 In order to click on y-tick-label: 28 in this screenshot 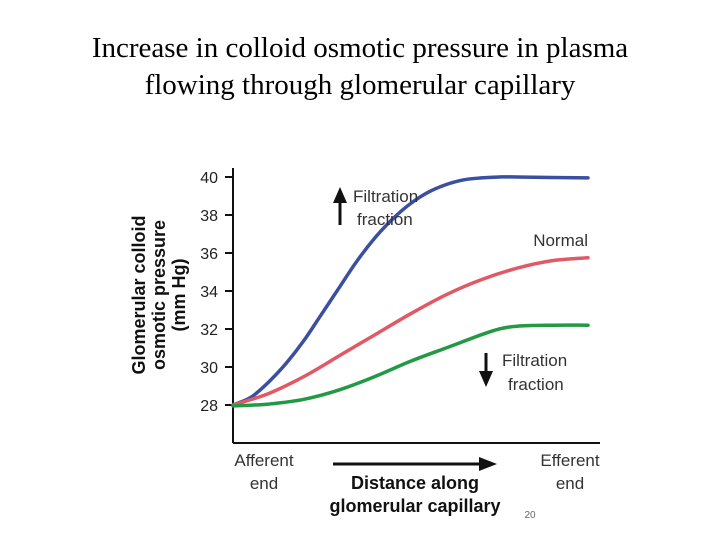, I will do `click(209, 406)`.